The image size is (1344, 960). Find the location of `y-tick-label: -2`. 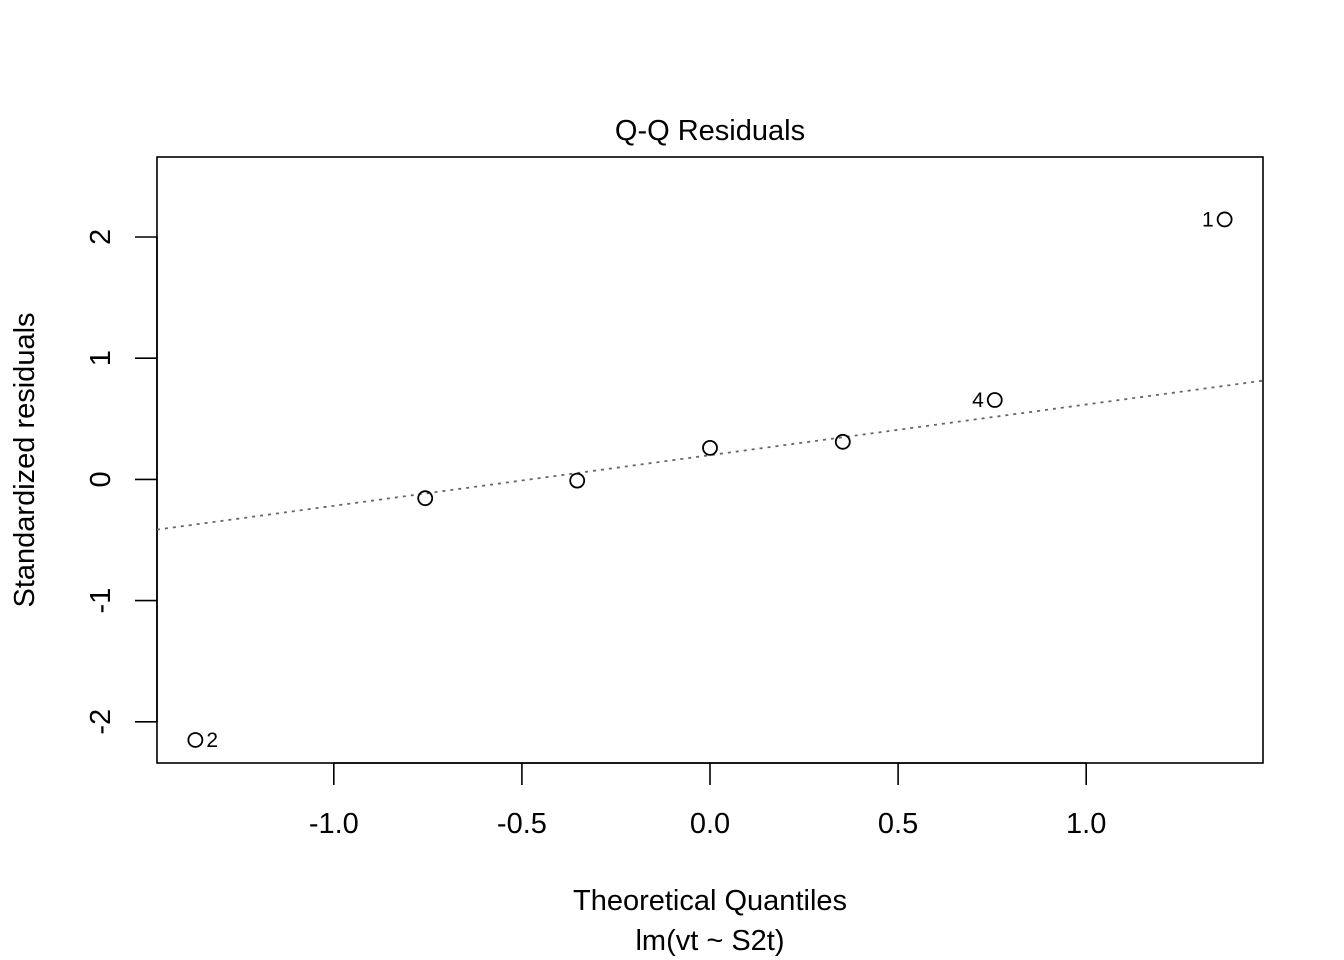

y-tick-label: -2 is located at coordinates (101, 722).